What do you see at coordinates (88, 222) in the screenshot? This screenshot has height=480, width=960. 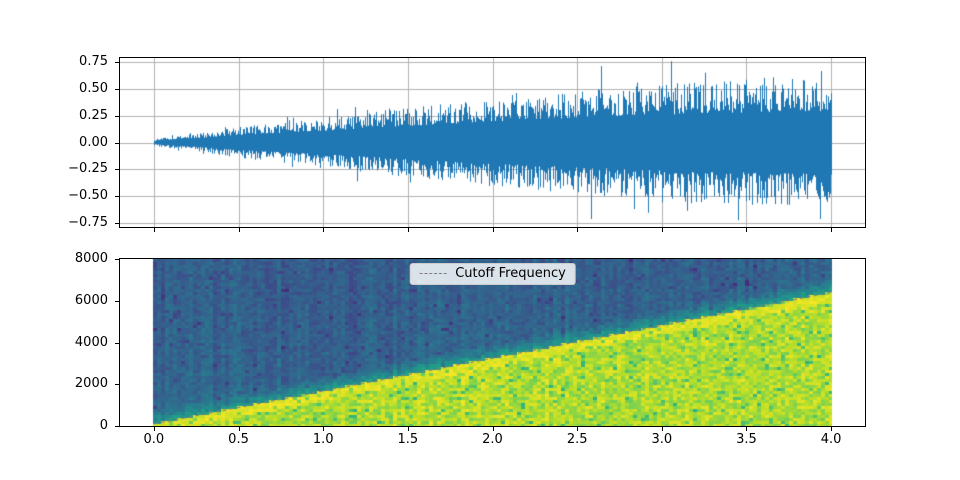 I see `y-tick-label: −0.75` at bounding box center [88, 222].